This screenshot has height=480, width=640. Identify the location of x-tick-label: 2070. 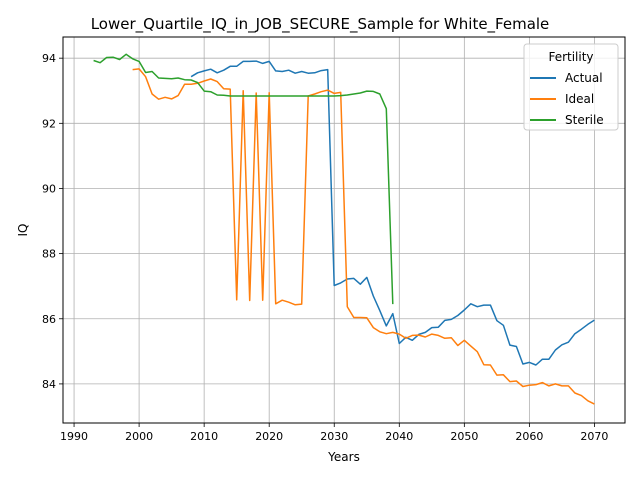
(594, 436).